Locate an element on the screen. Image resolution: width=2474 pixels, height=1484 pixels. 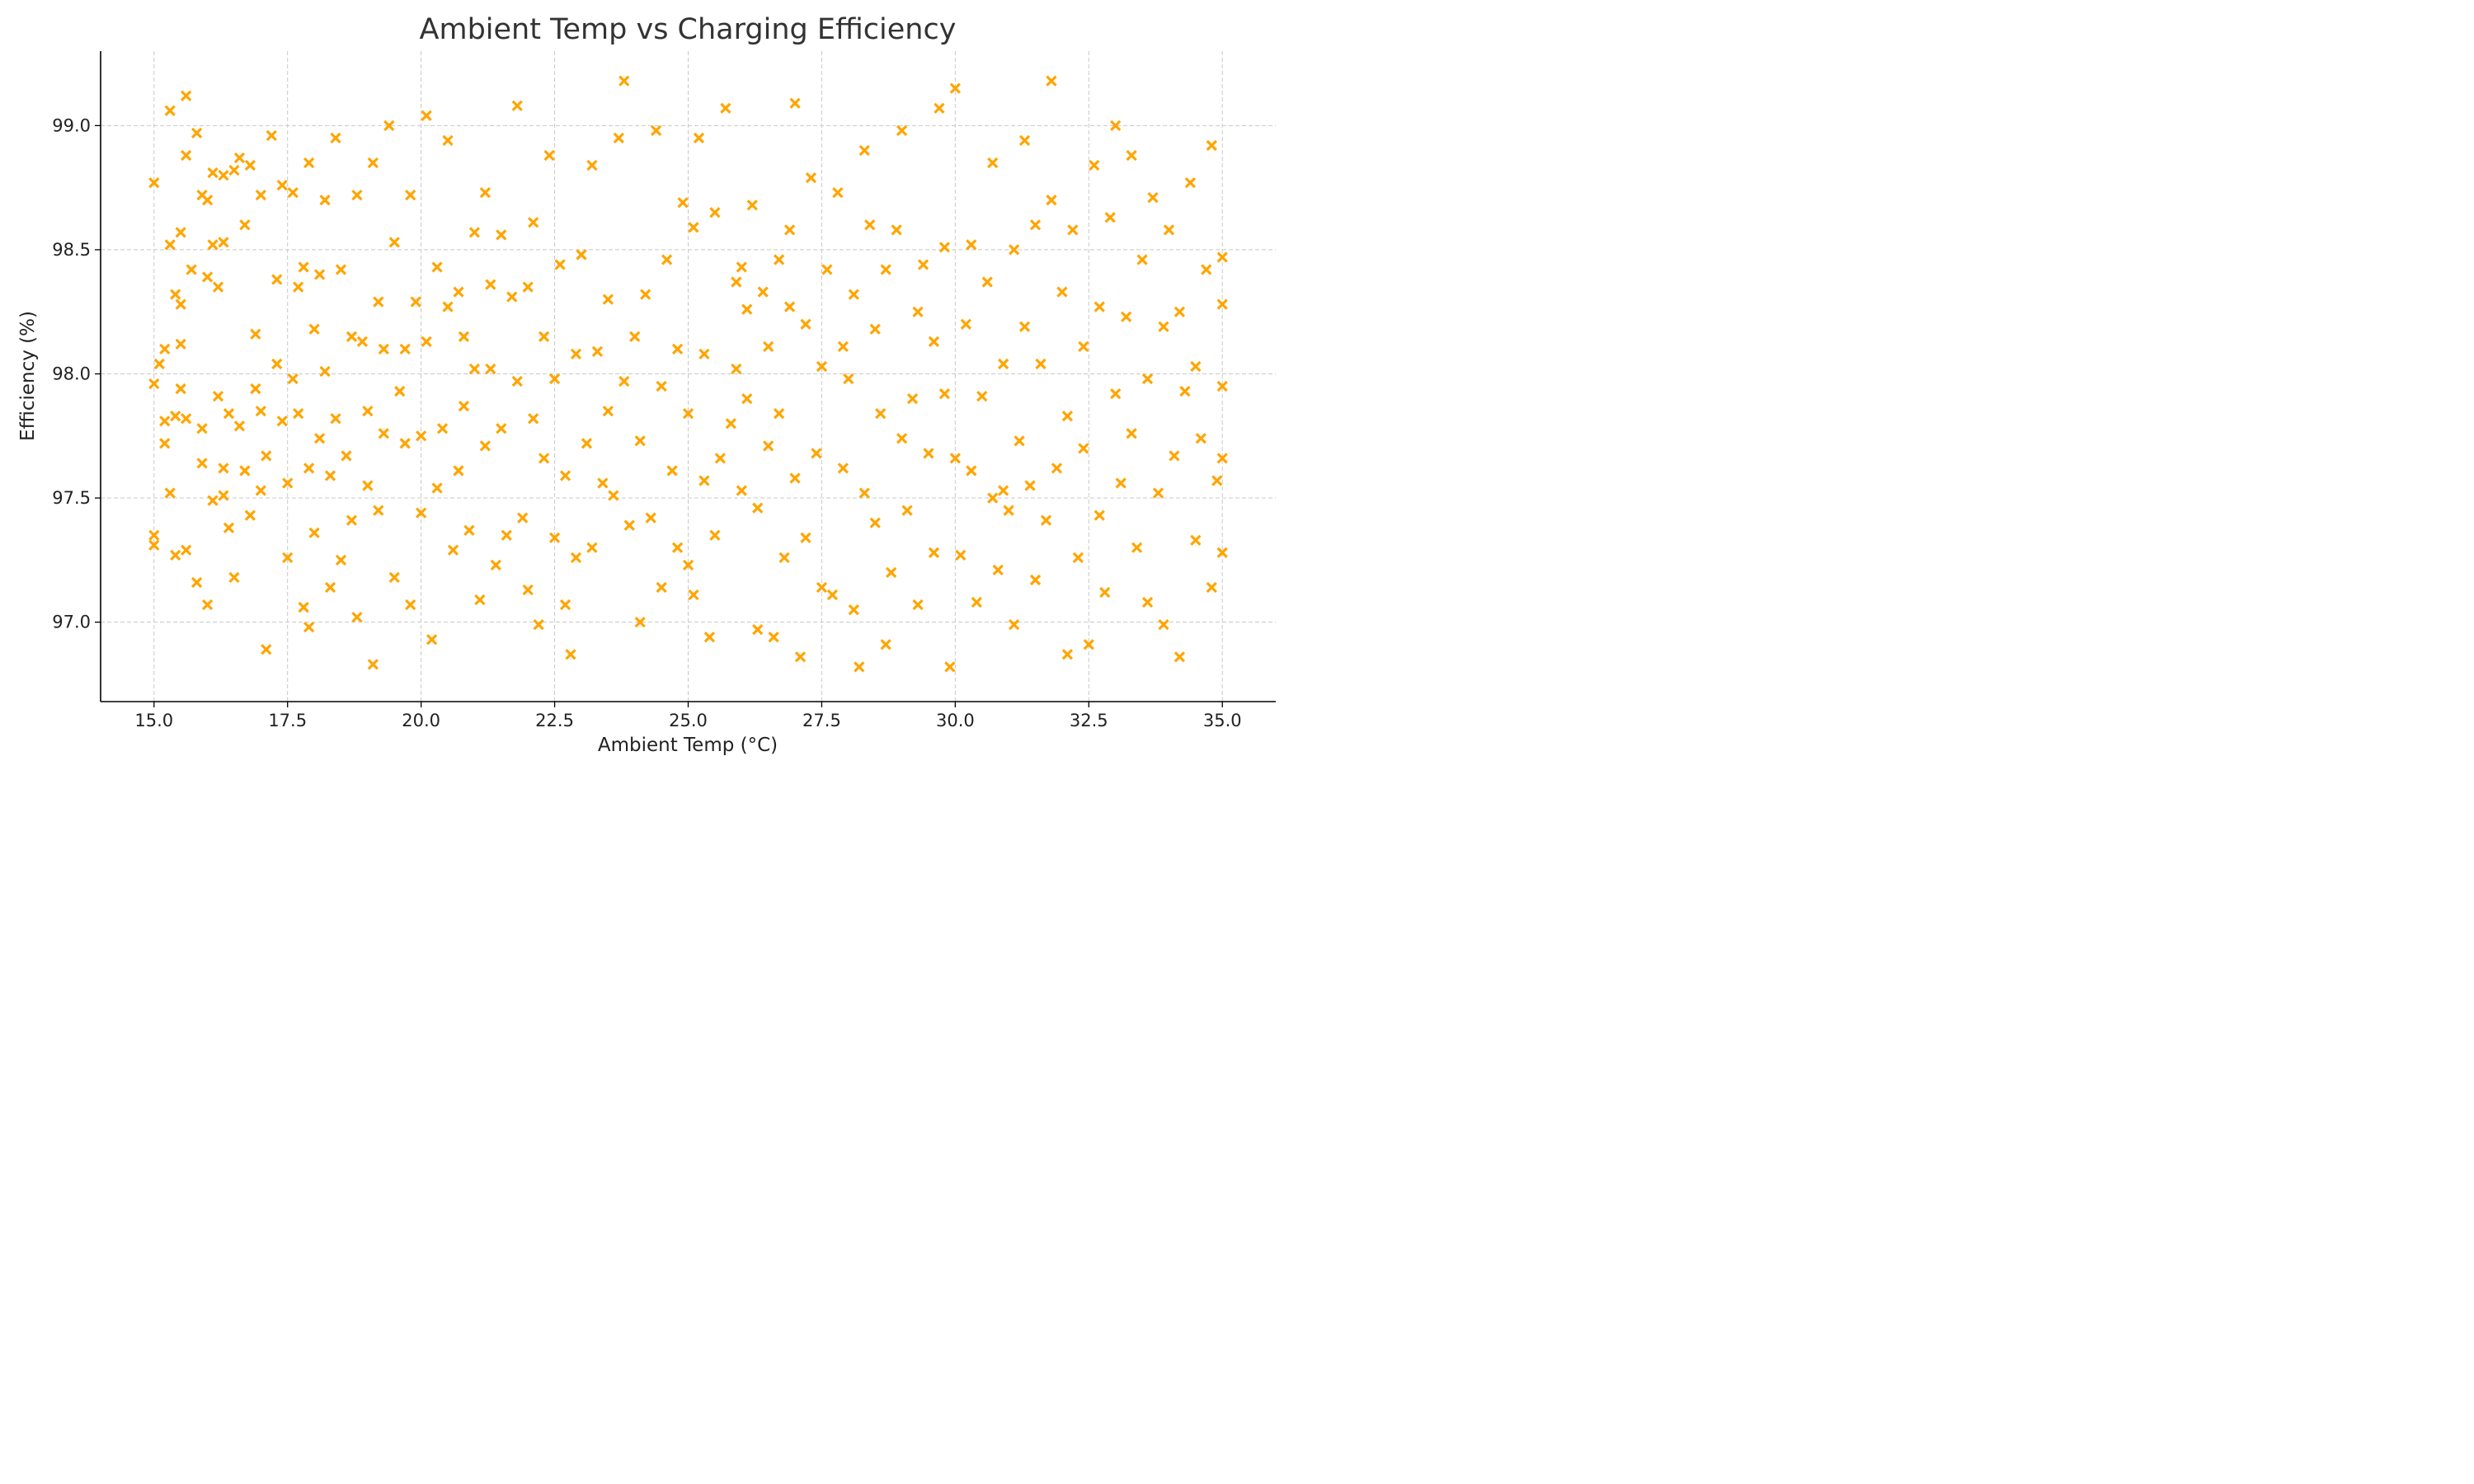
x-tick-label: 32.5 is located at coordinates (1089, 720).